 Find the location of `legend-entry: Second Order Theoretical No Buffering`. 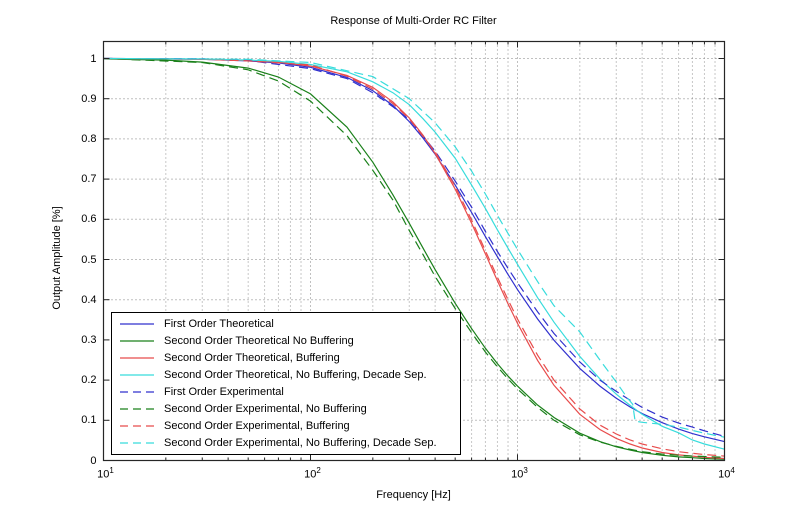

legend-entry: Second Order Theoretical No Buffering is located at coordinates (289, 341).